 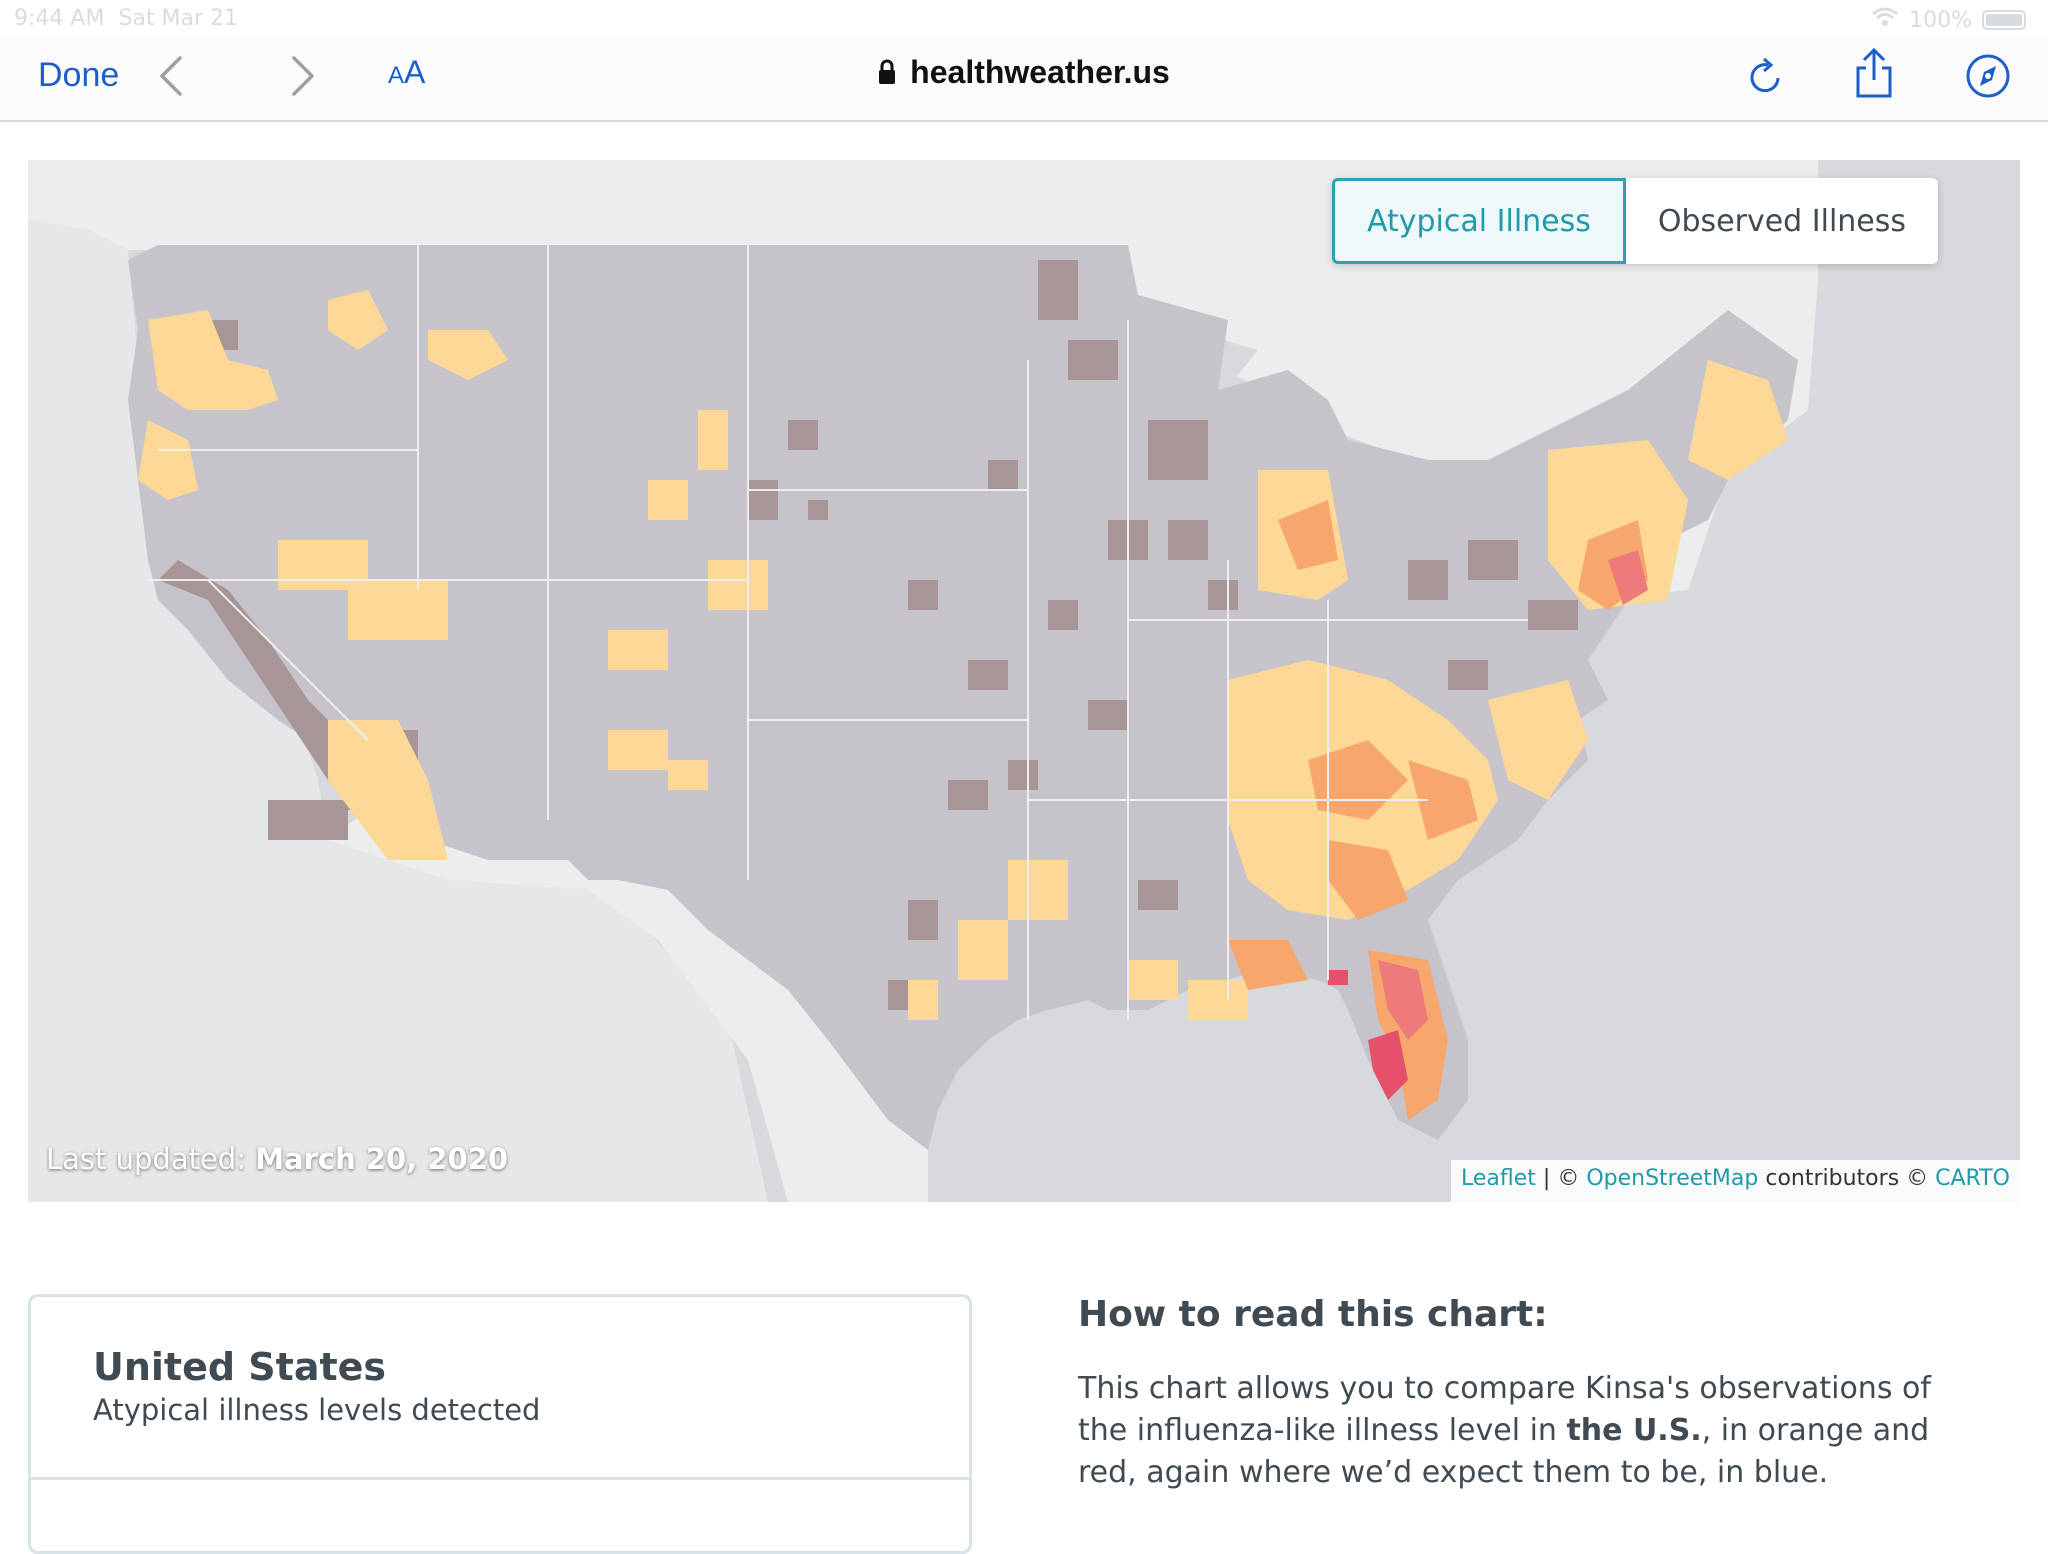 I want to click on leaflet-link: Leaflet, so click(x=1498, y=1178).